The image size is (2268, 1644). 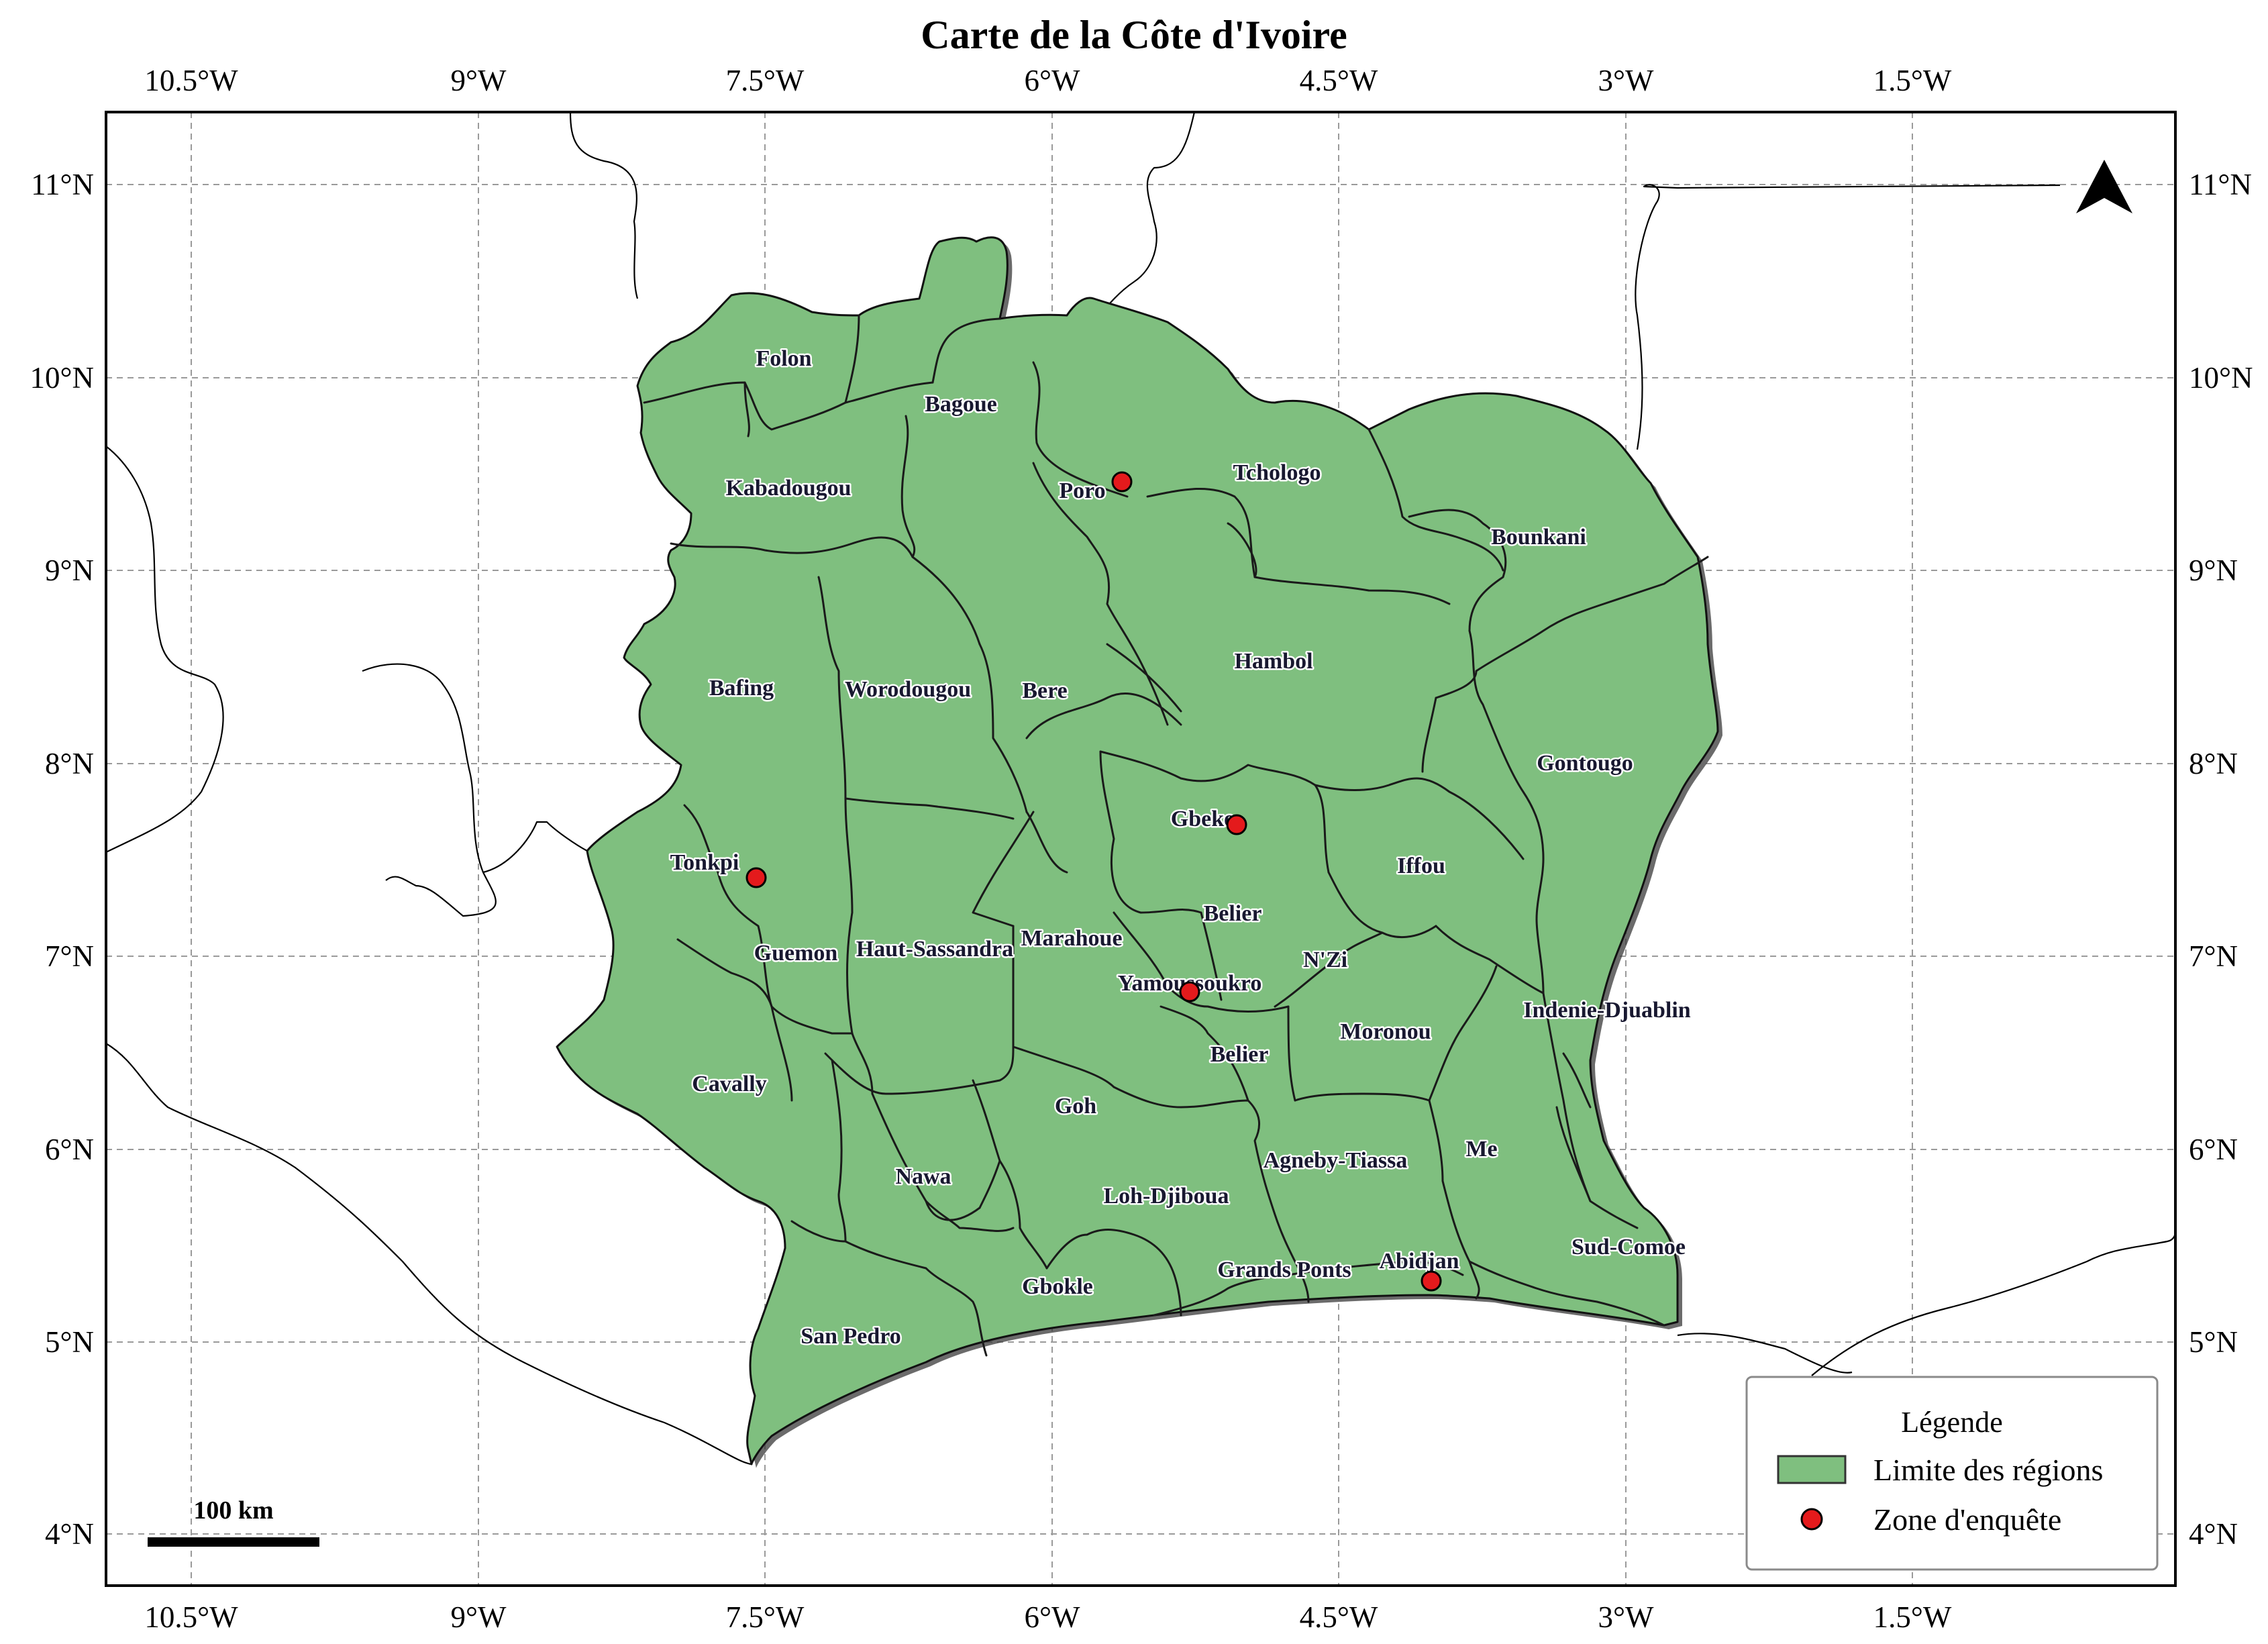 I want to click on legend-title: Légende, so click(x=1952, y=1423).